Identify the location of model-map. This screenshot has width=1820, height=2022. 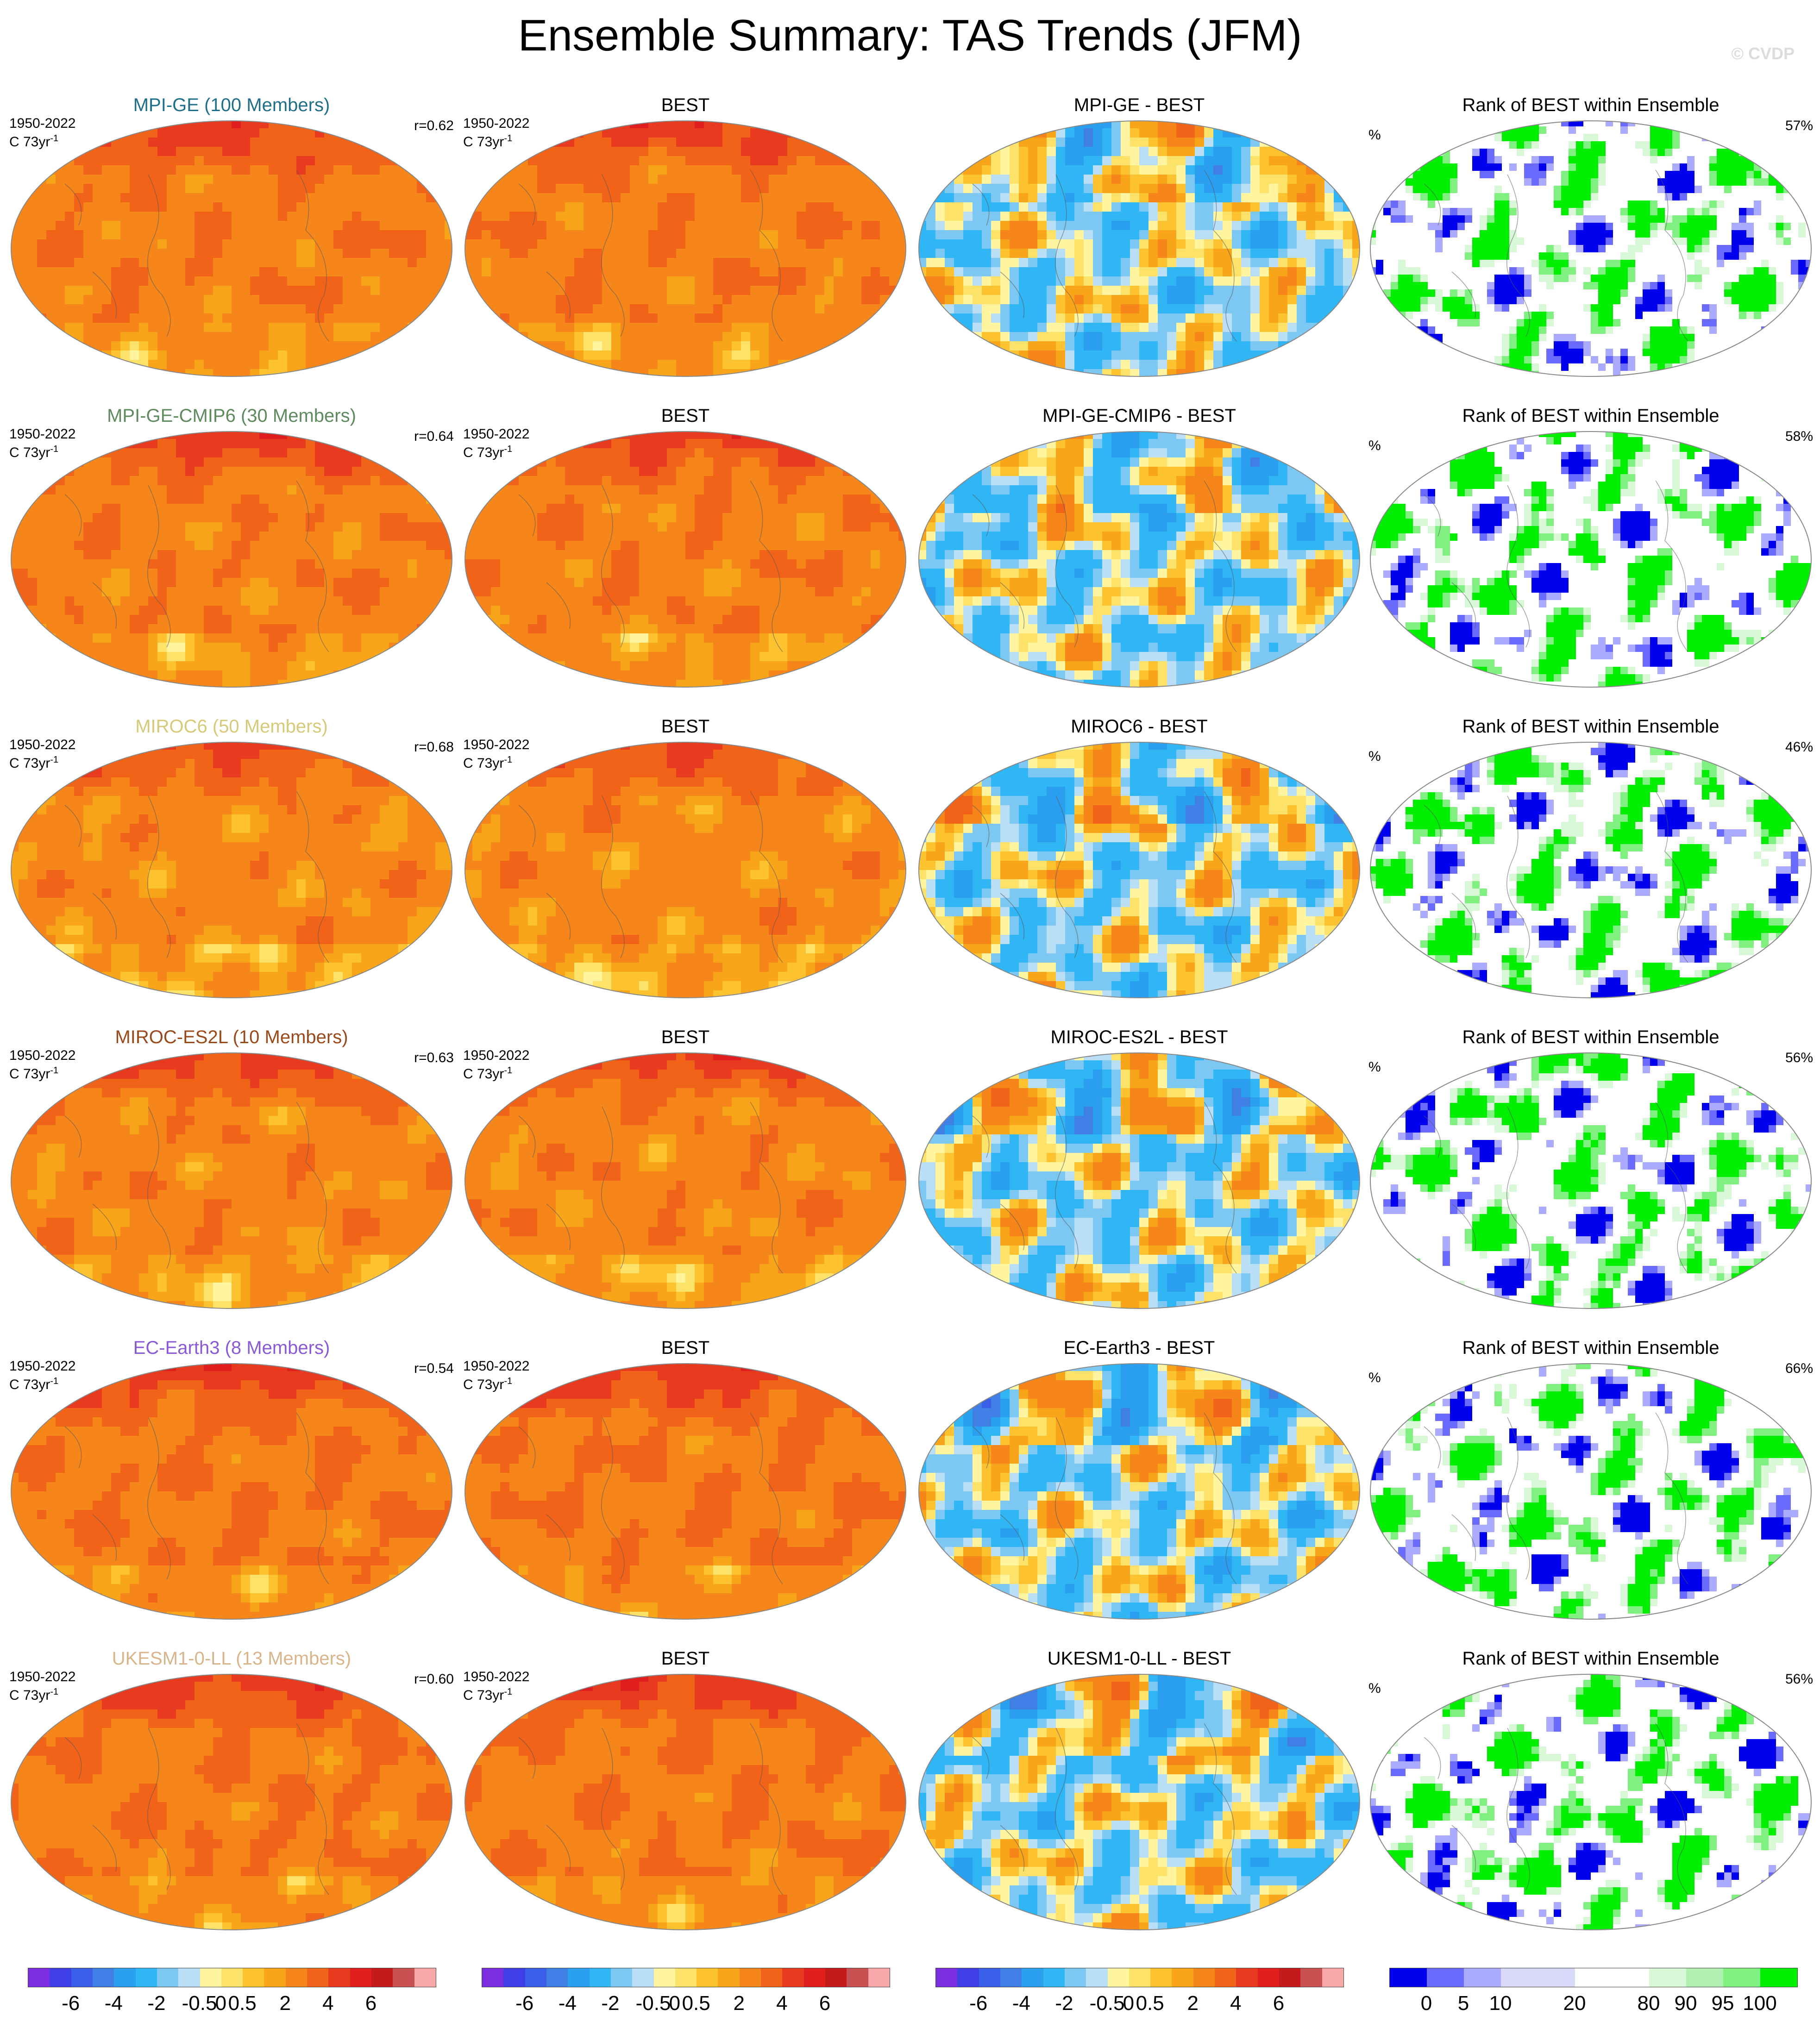
(231, 1491).